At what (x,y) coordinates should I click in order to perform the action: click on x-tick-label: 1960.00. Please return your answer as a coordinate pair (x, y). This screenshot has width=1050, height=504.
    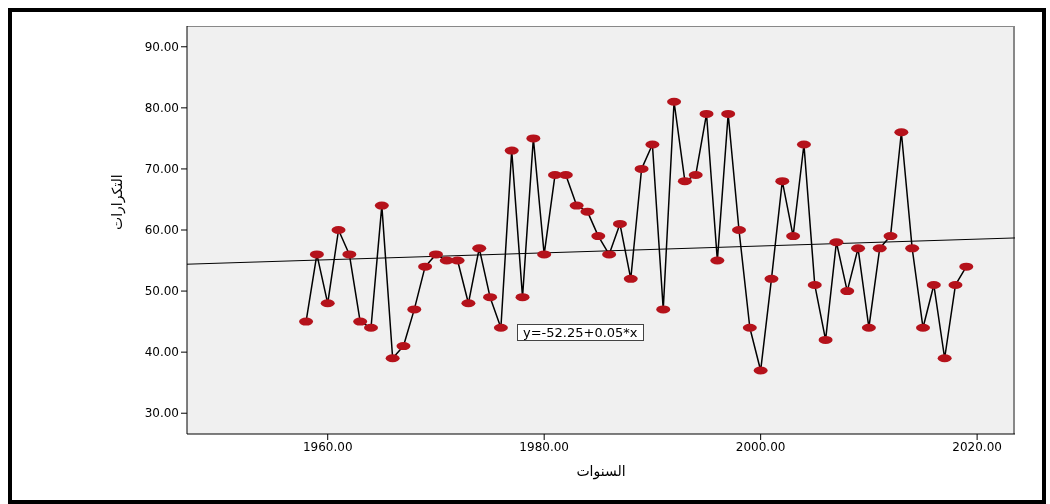
    Looking at the image, I should click on (327, 446).